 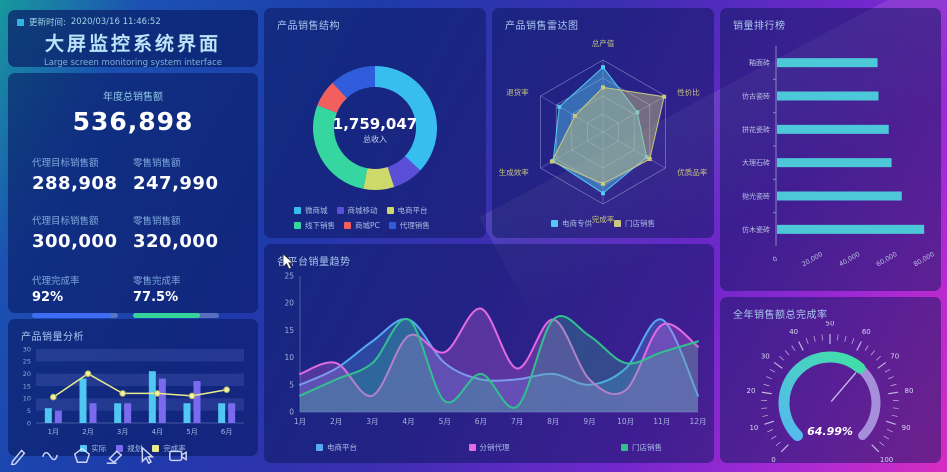 What do you see at coordinates (114, 455) in the screenshot?
I see `eraser-icon` at bounding box center [114, 455].